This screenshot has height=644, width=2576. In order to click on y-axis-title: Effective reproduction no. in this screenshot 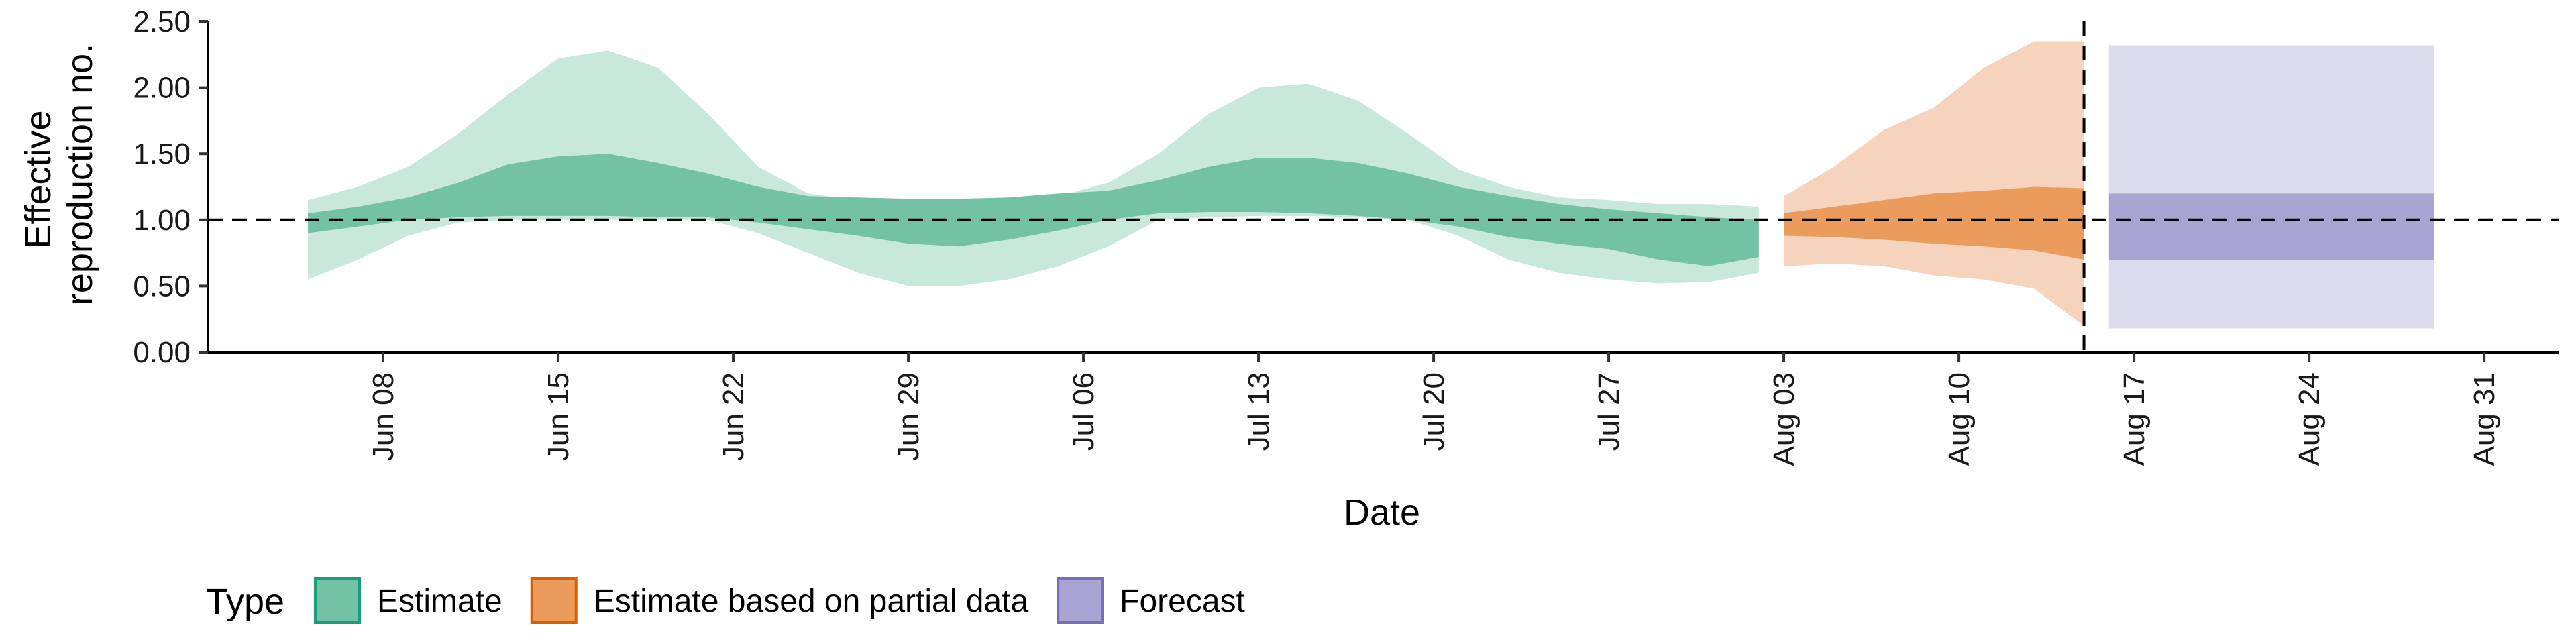, I will do `click(59, 174)`.